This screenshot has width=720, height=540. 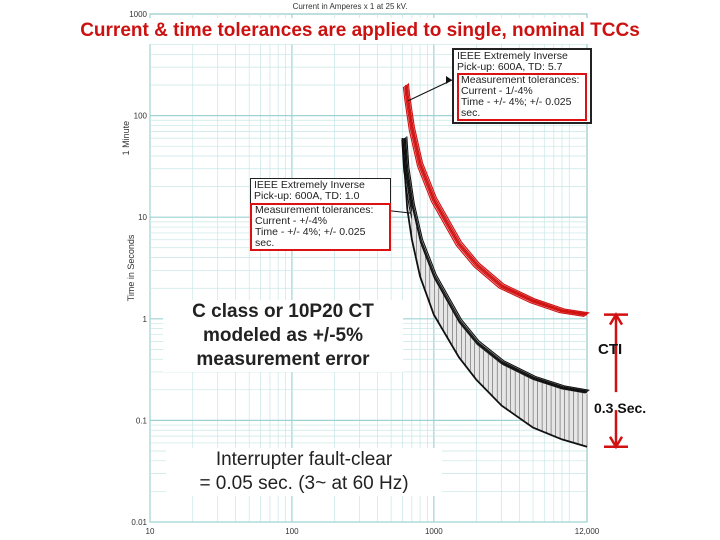 I want to click on y-tick-label: 0.01, so click(x=139, y=522).